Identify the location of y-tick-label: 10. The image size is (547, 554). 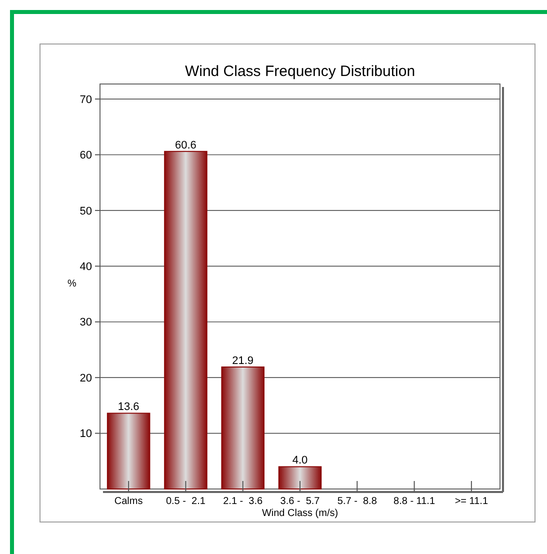
(86, 434).